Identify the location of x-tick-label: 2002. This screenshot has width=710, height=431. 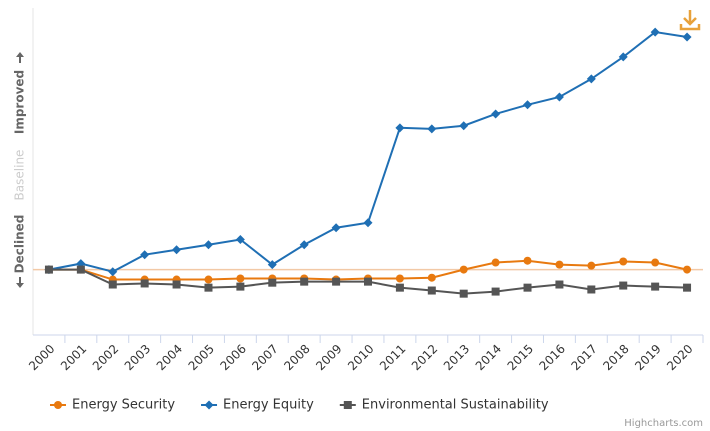
(105, 357).